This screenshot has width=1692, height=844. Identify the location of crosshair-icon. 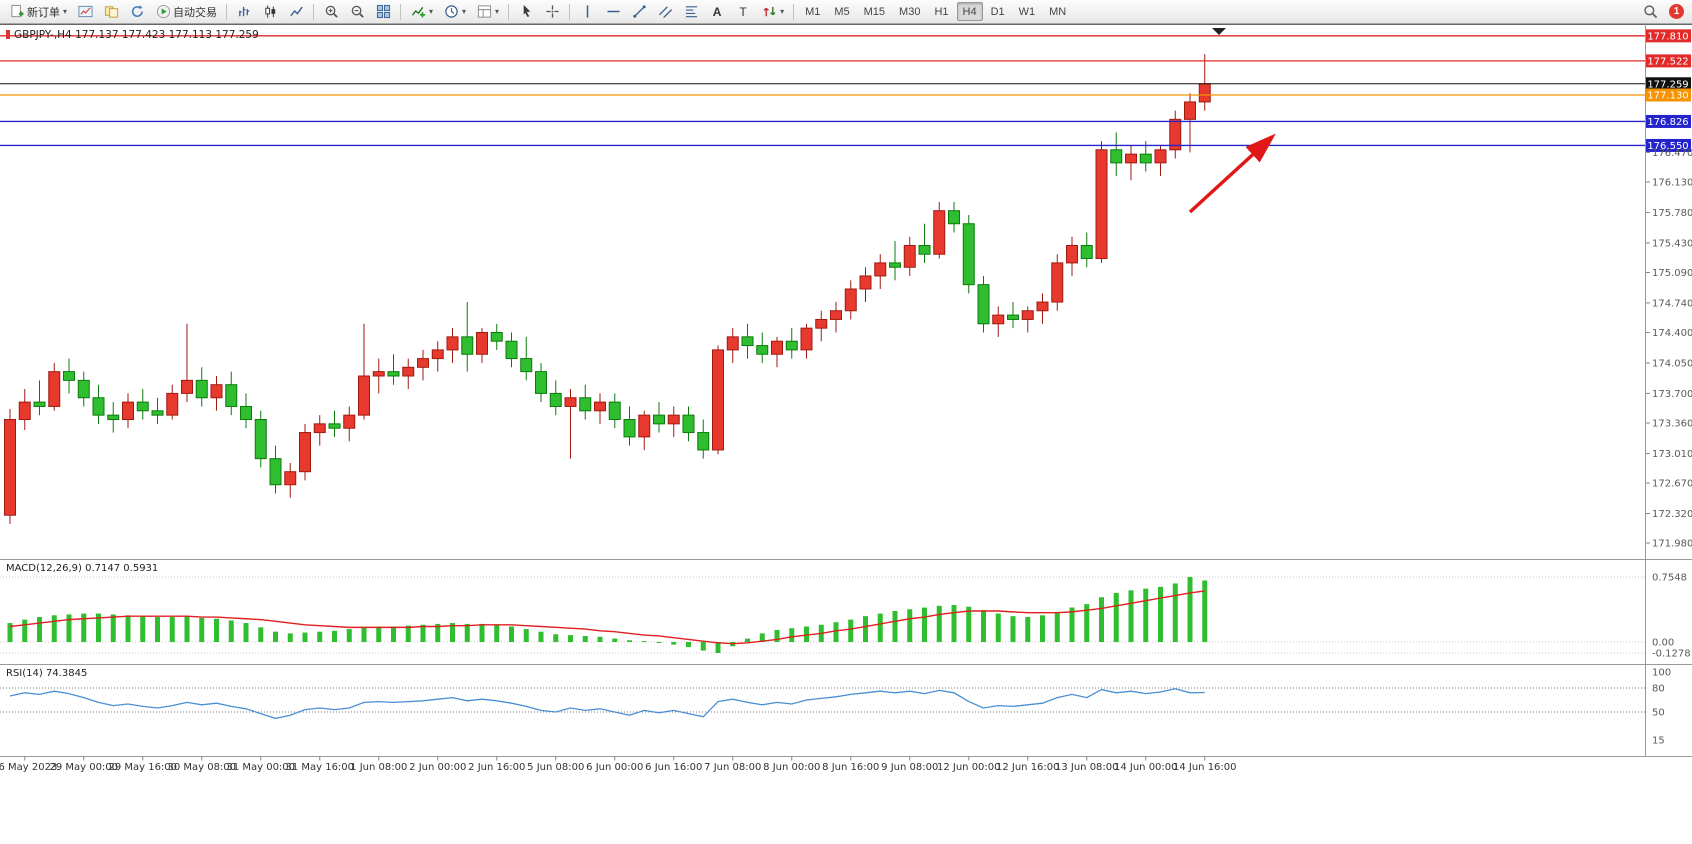
(552, 12).